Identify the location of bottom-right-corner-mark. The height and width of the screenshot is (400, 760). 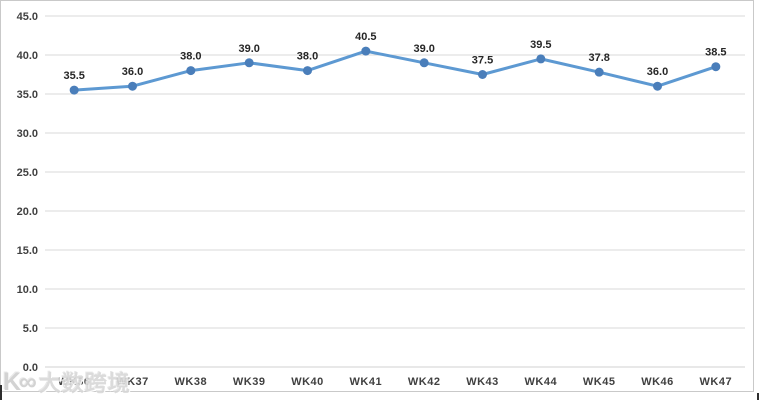
(758, 396).